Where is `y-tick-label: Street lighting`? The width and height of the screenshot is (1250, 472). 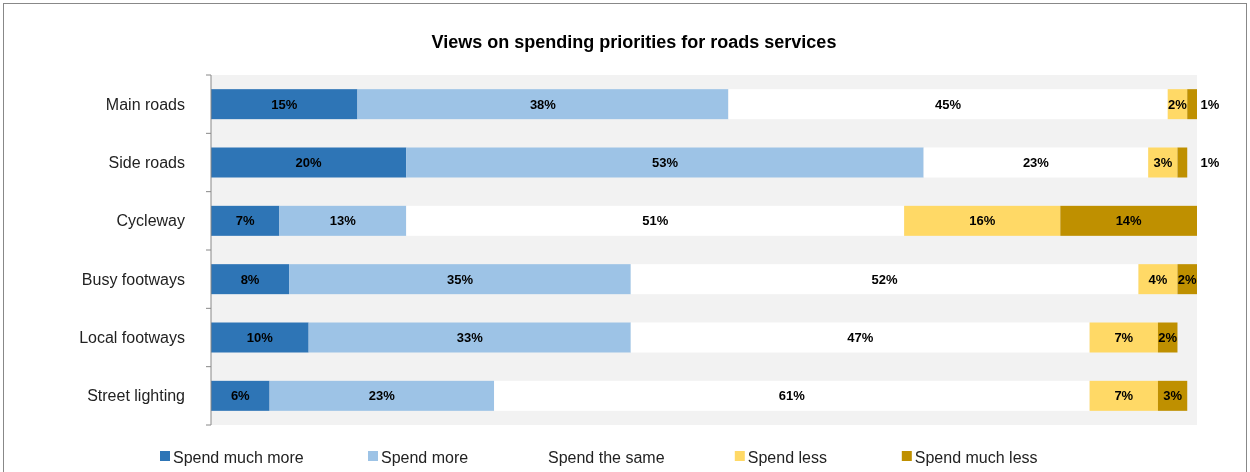 y-tick-label: Street lighting is located at coordinates (136, 396).